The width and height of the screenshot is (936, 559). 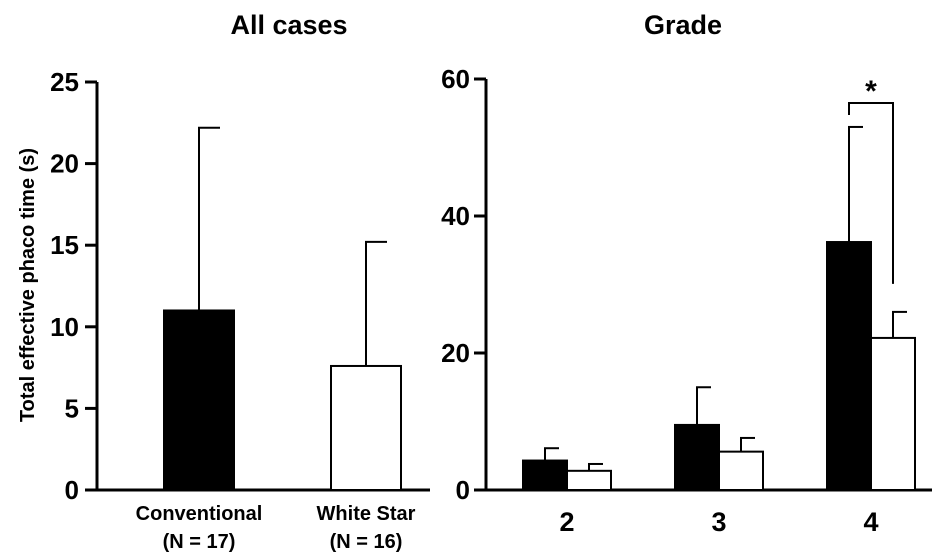 What do you see at coordinates (455, 79) in the screenshot?
I see `y-tick-label: 60` at bounding box center [455, 79].